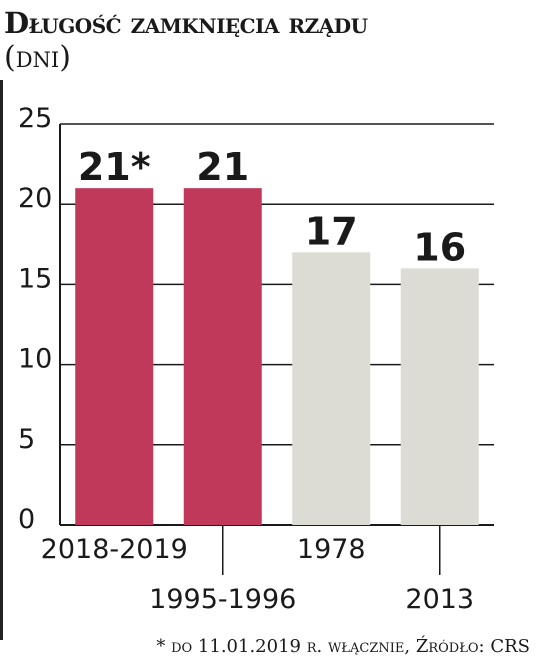  What do you see at coordinates (343, 646) in the screenshot?
I see `footnote-source: * do 11.01.2019 r. włącznie, Źródło: CRS` at bounding box center [343, 646].